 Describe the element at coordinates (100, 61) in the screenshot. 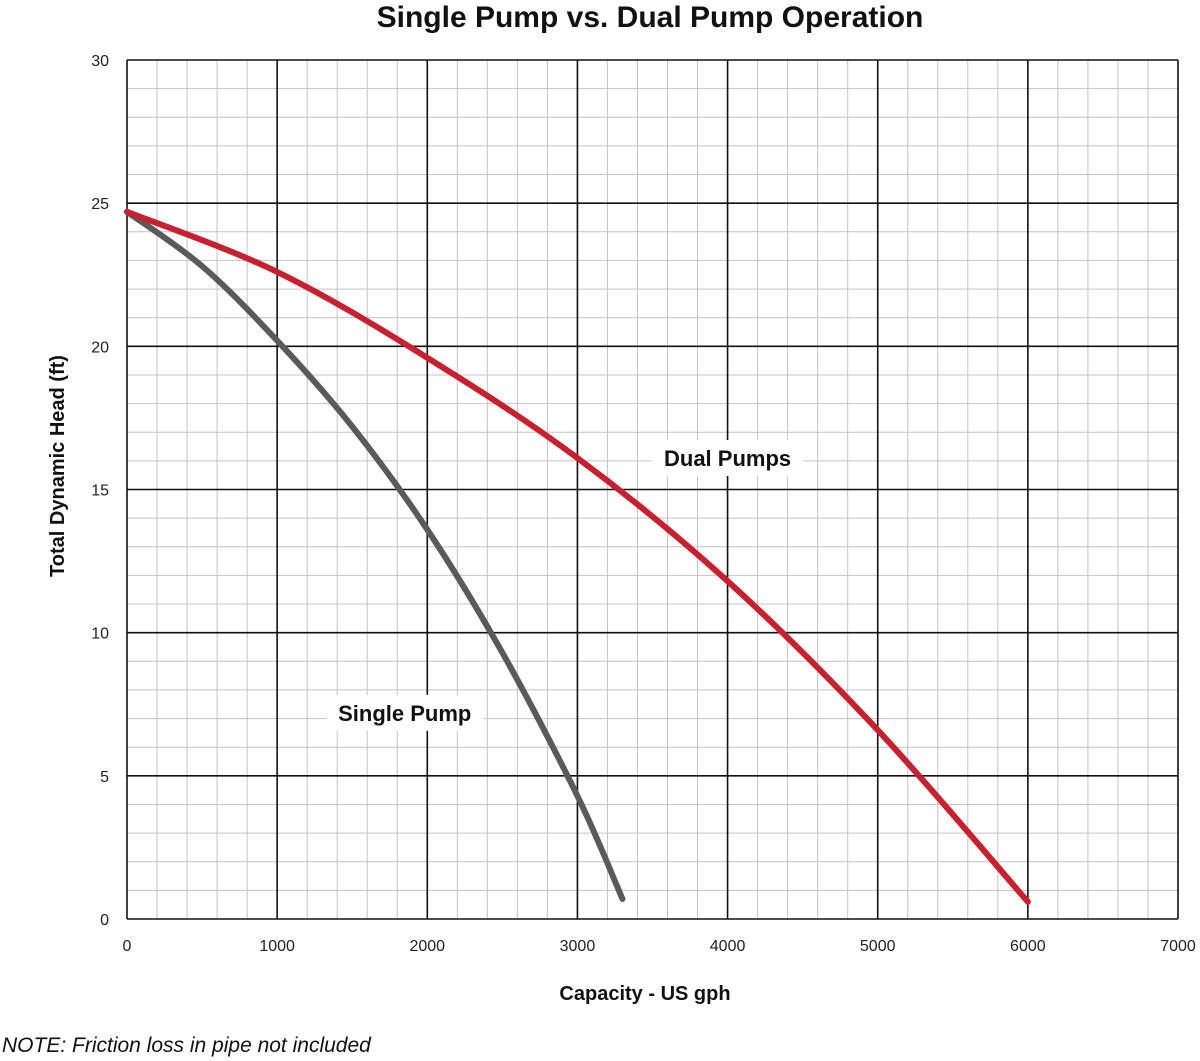

I see `y-tick-label: 30` at that location.